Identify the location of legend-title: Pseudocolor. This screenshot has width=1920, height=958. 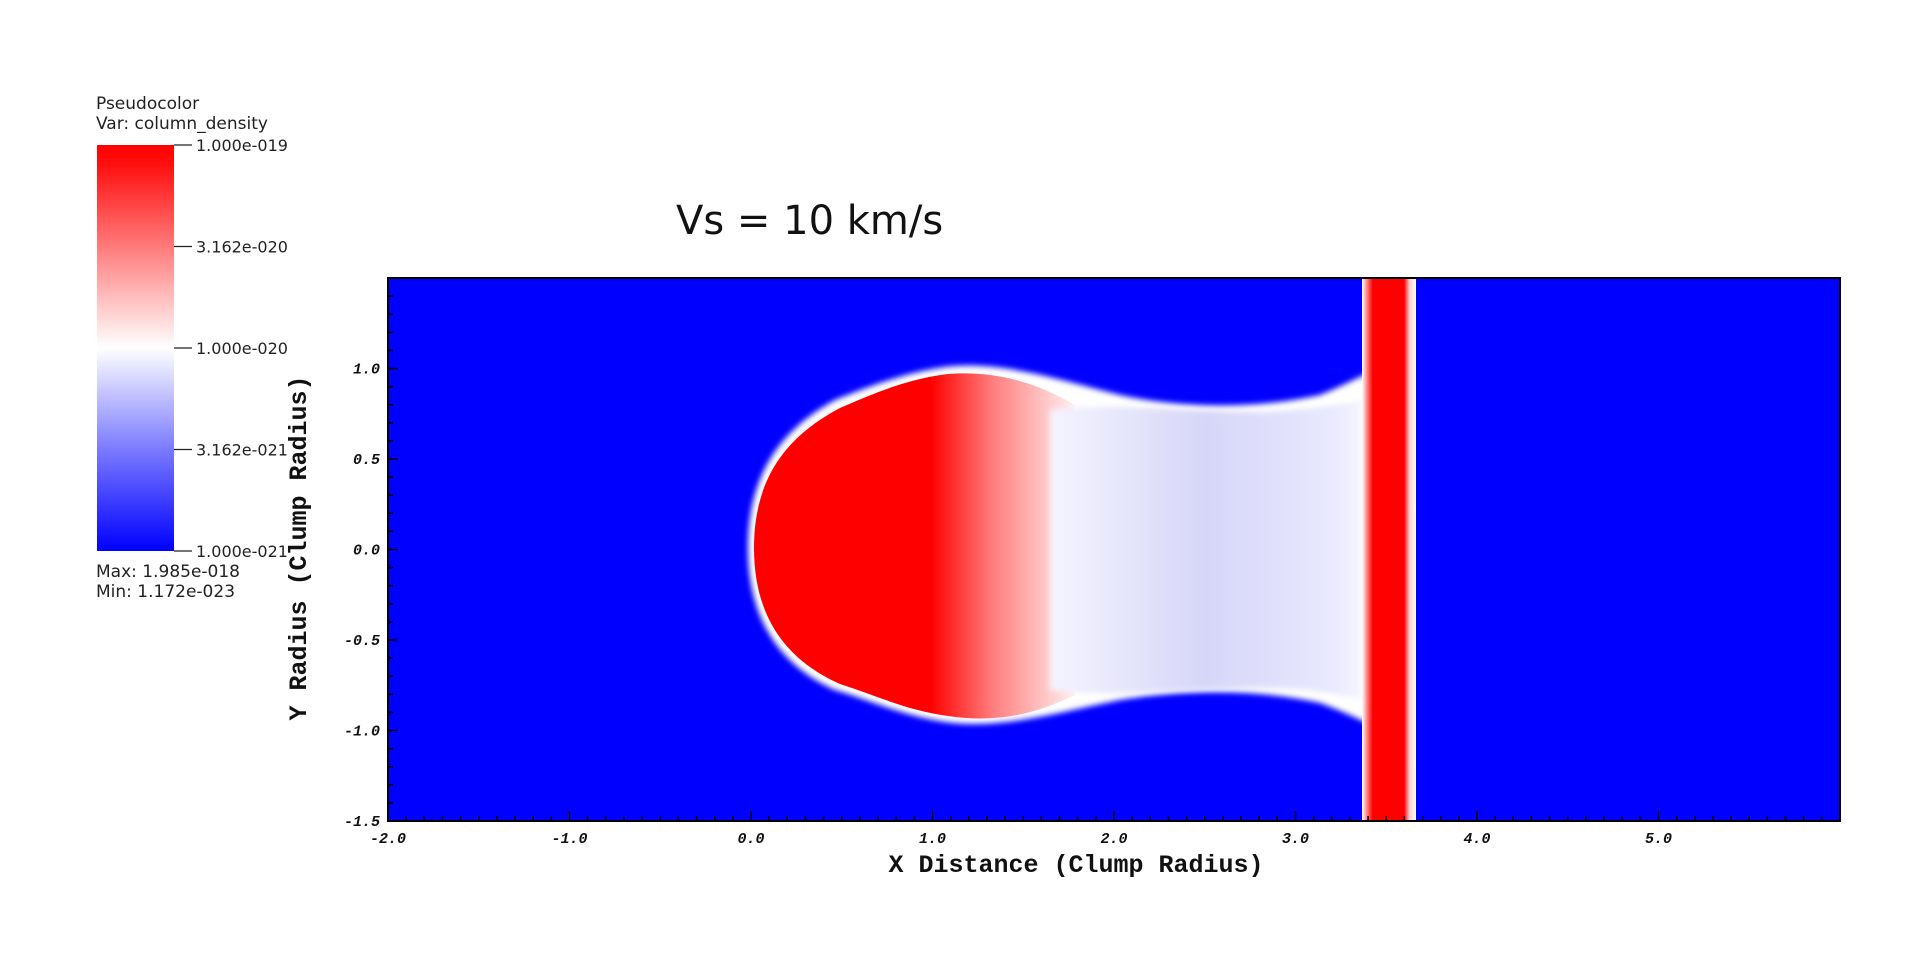
(148, 104).